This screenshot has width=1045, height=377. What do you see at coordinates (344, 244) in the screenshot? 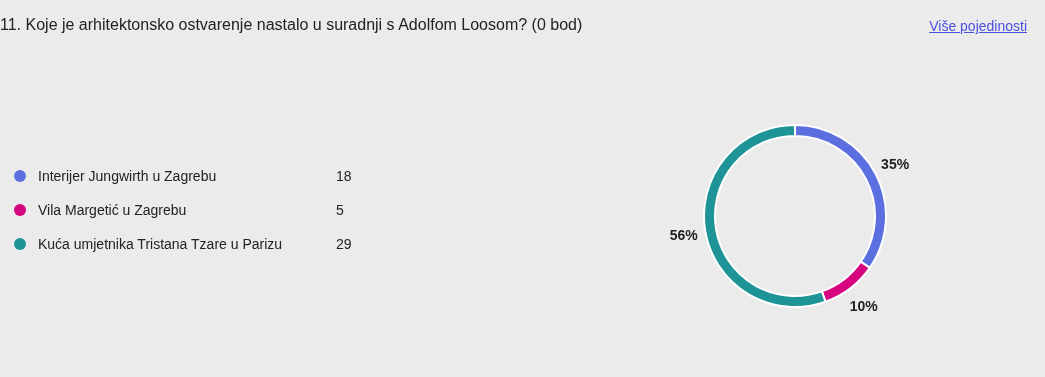
I see `text: 29` at bounding box center [344, 244].